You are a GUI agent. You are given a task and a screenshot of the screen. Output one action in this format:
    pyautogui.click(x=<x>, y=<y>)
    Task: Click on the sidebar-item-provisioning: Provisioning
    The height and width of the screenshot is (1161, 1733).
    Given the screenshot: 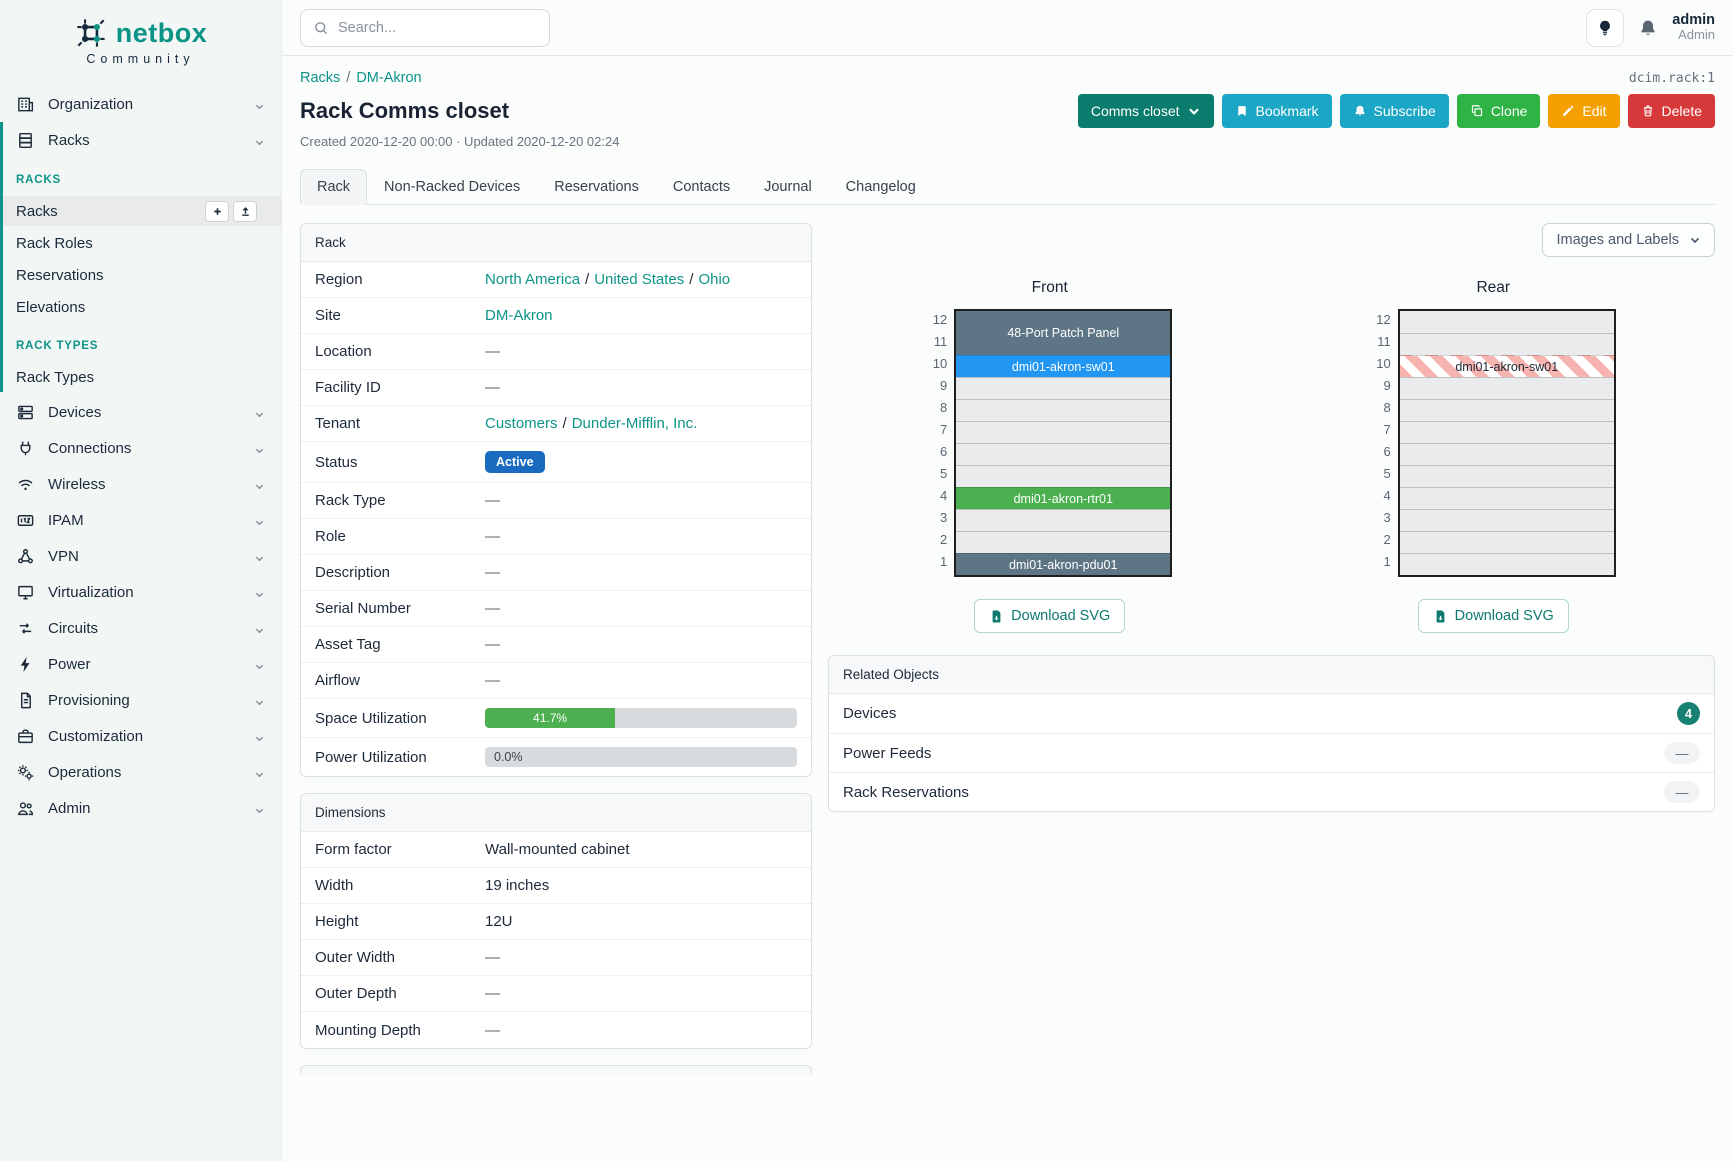 What is the action you would take?
    pyautogui.click(x=140, y=700)
    